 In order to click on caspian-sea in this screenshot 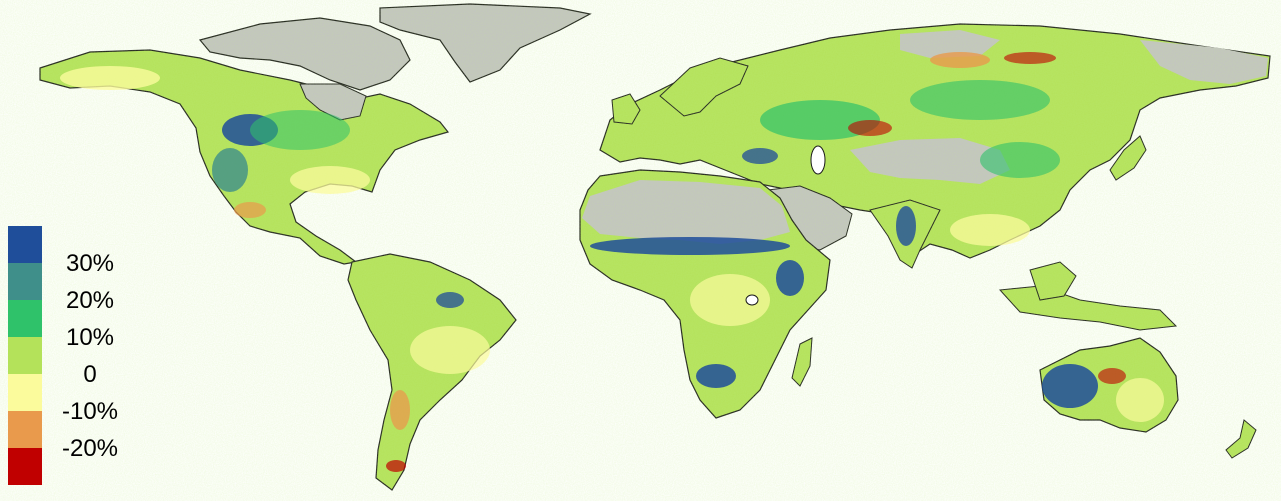, I will do `click(818, 160)`.